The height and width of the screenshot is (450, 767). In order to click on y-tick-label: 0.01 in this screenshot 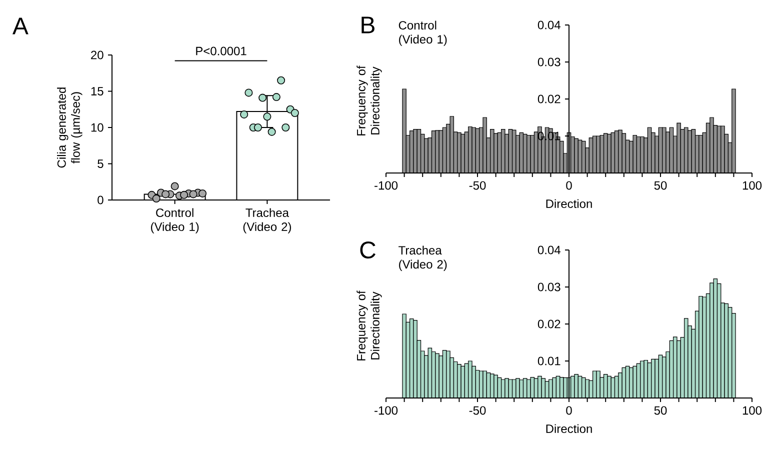, I will do `click(549, 361)`.